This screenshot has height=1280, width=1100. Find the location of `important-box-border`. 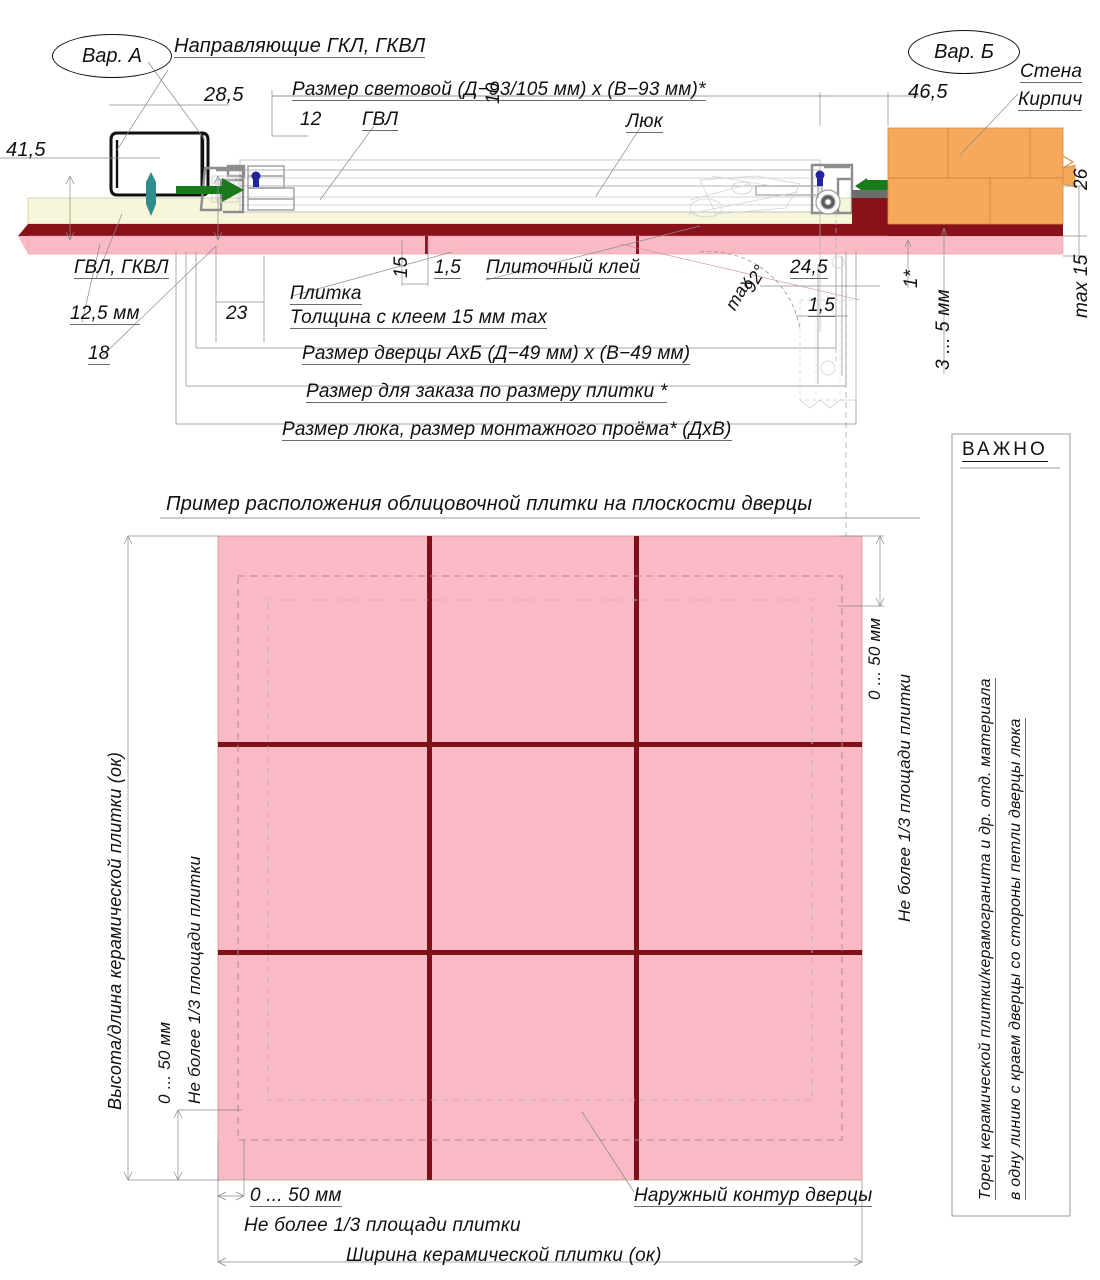

important-box-border is located at coordinates (1011, 825).